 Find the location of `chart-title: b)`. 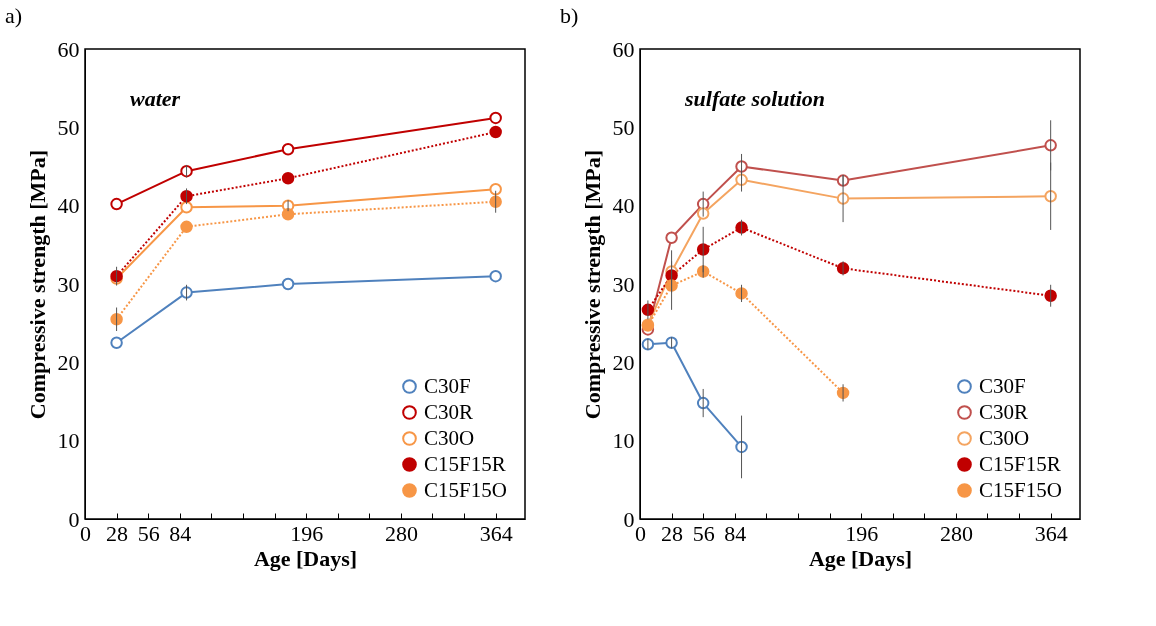

chart-title: b) is located at coordinates (569, 15).